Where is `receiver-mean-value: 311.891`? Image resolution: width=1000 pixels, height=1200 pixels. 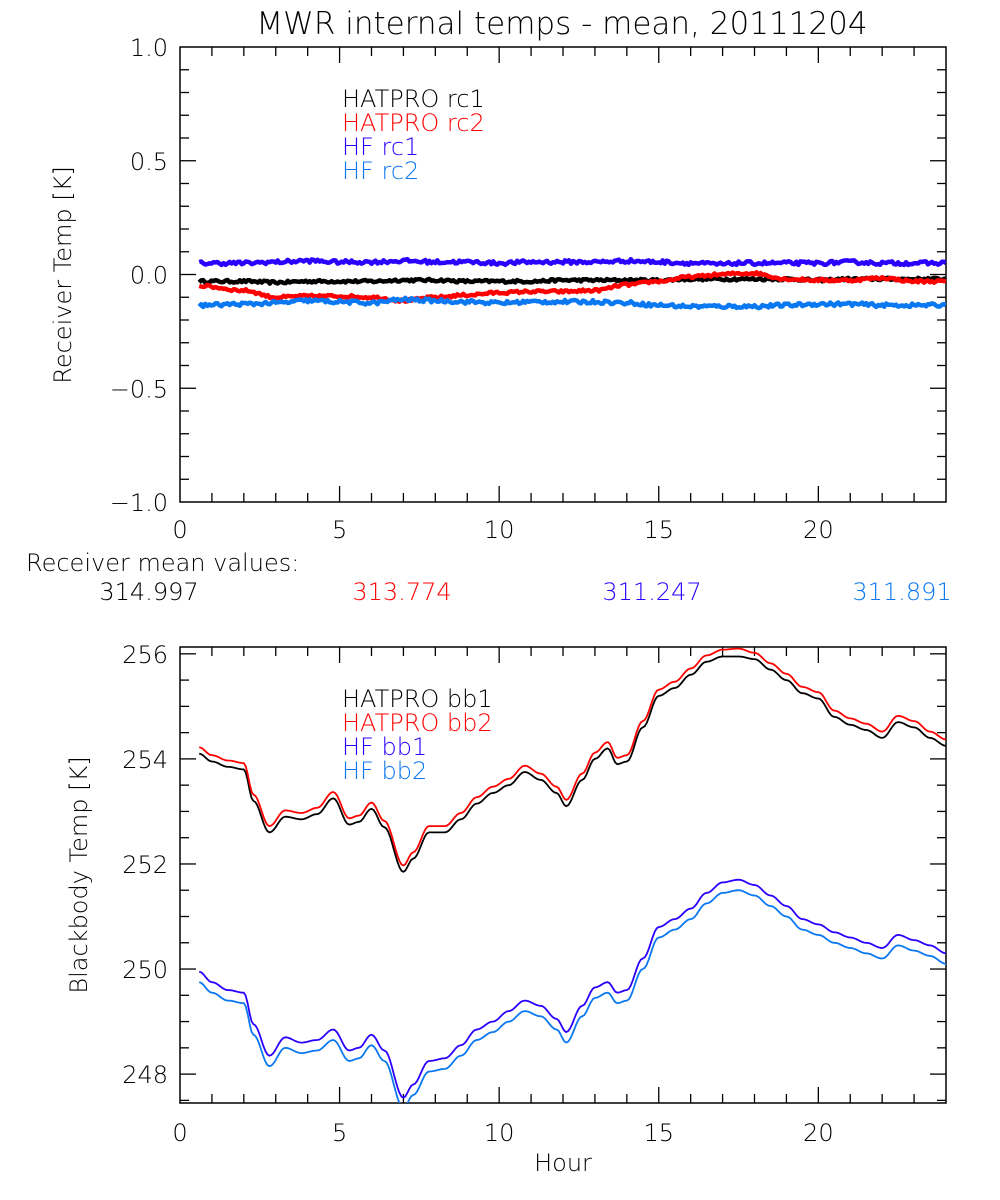
receiver-mean-value: 311.891 is located at coordinates (901, 592).